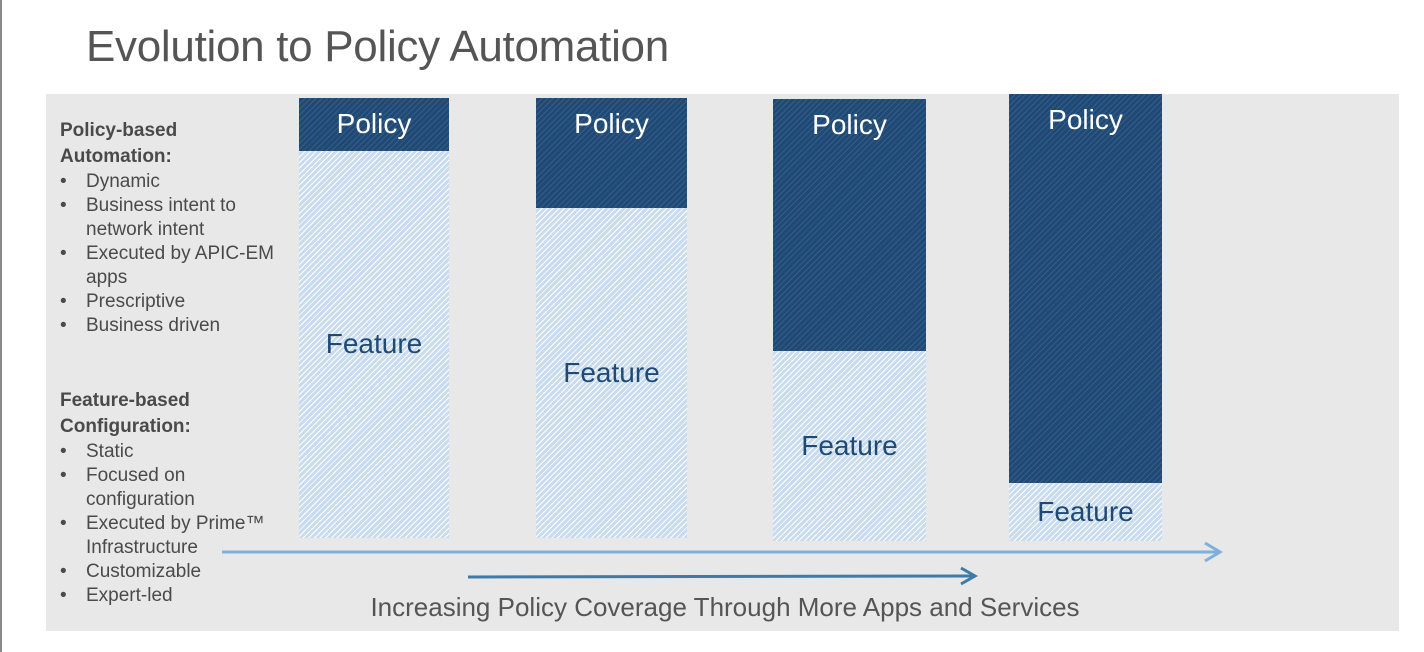 This screenshot has height=652, width=1424. Describe the element at coordinates (175, 488) in the screenshot. I see `legend-item: Focused on configuration` at that location.